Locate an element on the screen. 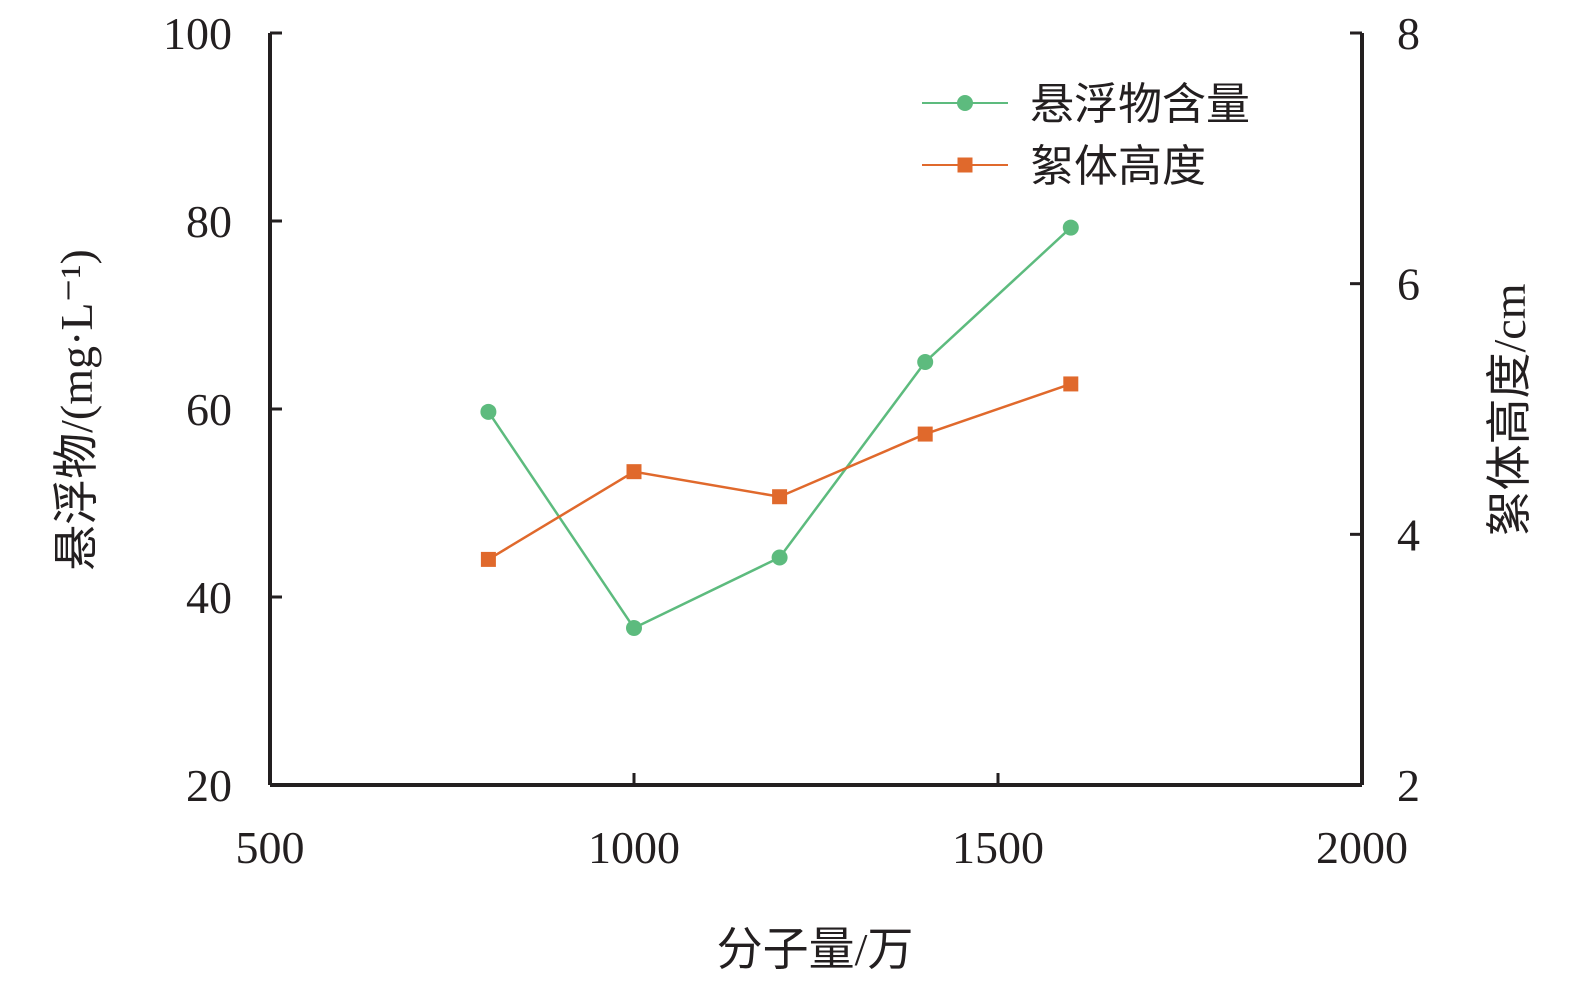 This screenshot has width=1575, height=990. left-y-tick-label: 100 is located at coordinates (197, 33).